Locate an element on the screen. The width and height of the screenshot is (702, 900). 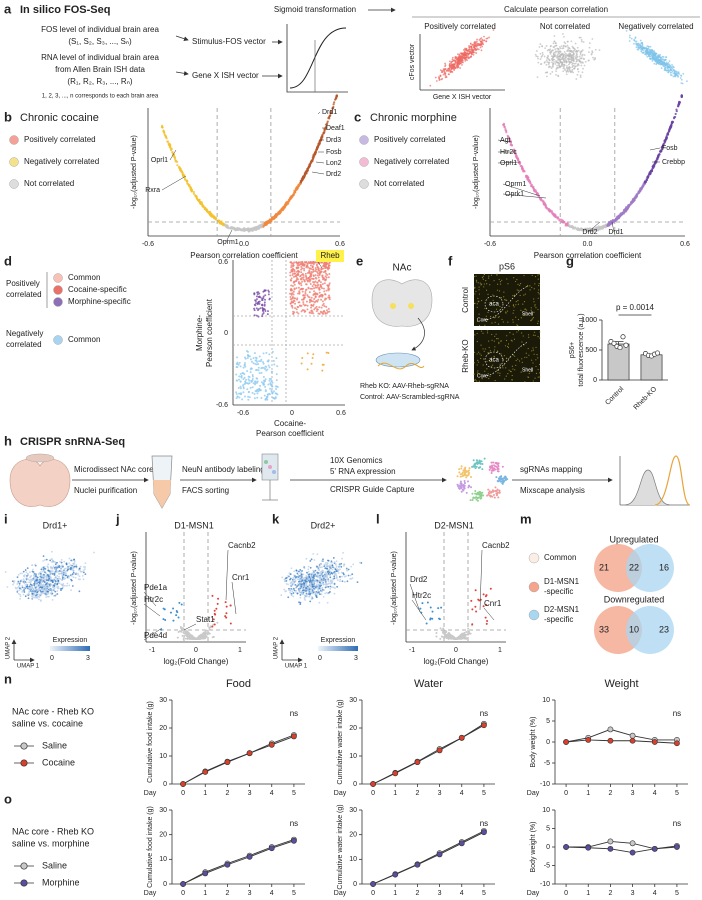
label: aca is located at coordinates (494, 305).